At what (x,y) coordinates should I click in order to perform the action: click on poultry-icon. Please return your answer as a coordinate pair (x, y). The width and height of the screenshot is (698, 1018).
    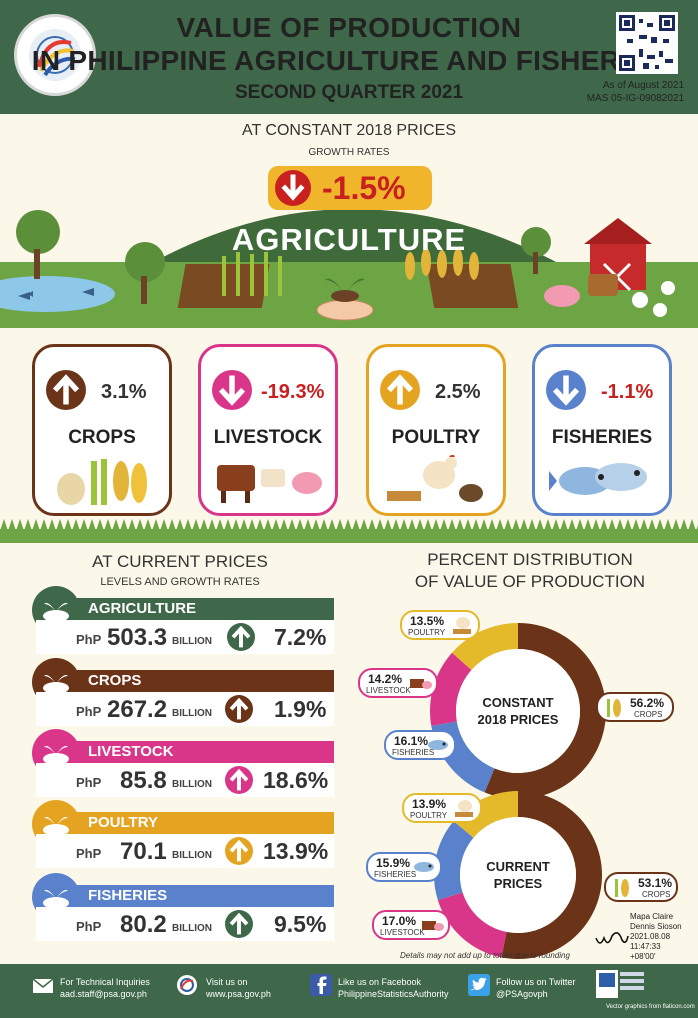
    Looking at the image, I should click on (464, 810).